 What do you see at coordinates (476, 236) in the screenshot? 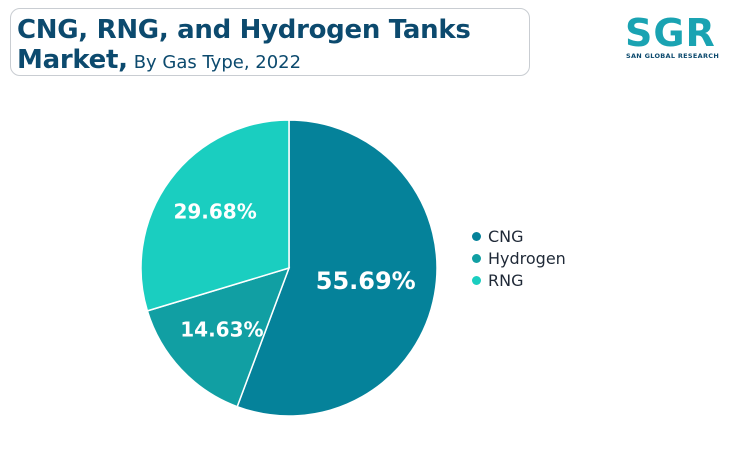
I see `legend-swatch-cng` at bounding box center [476, 236].